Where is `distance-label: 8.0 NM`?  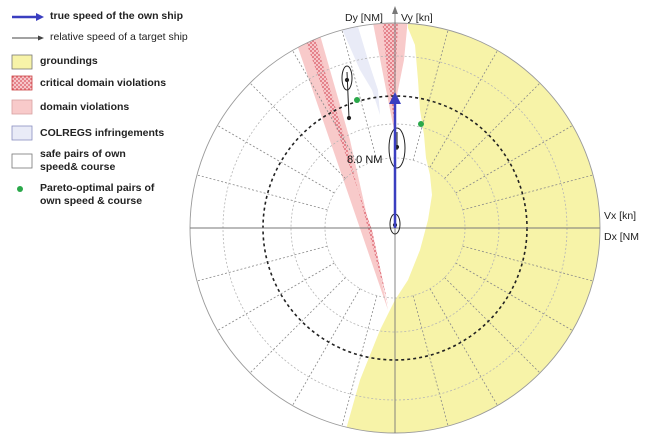
distance-label: 8.0 NM is located at coordinates (365, 160).